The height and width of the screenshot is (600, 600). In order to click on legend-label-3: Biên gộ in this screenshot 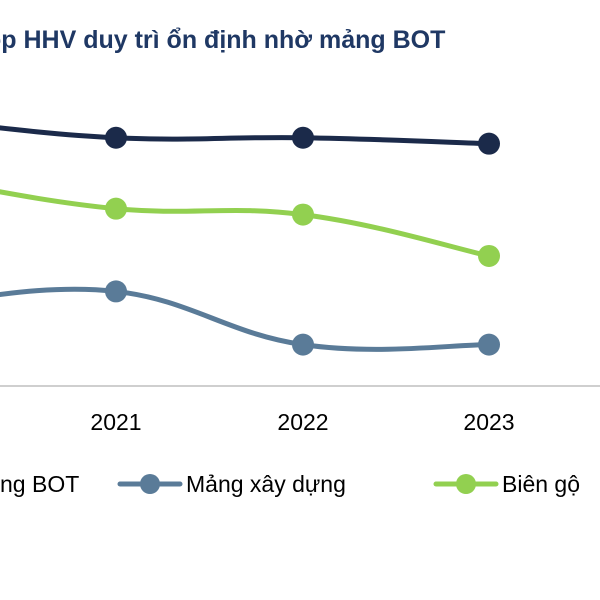, I will do `click(541, 484)`.